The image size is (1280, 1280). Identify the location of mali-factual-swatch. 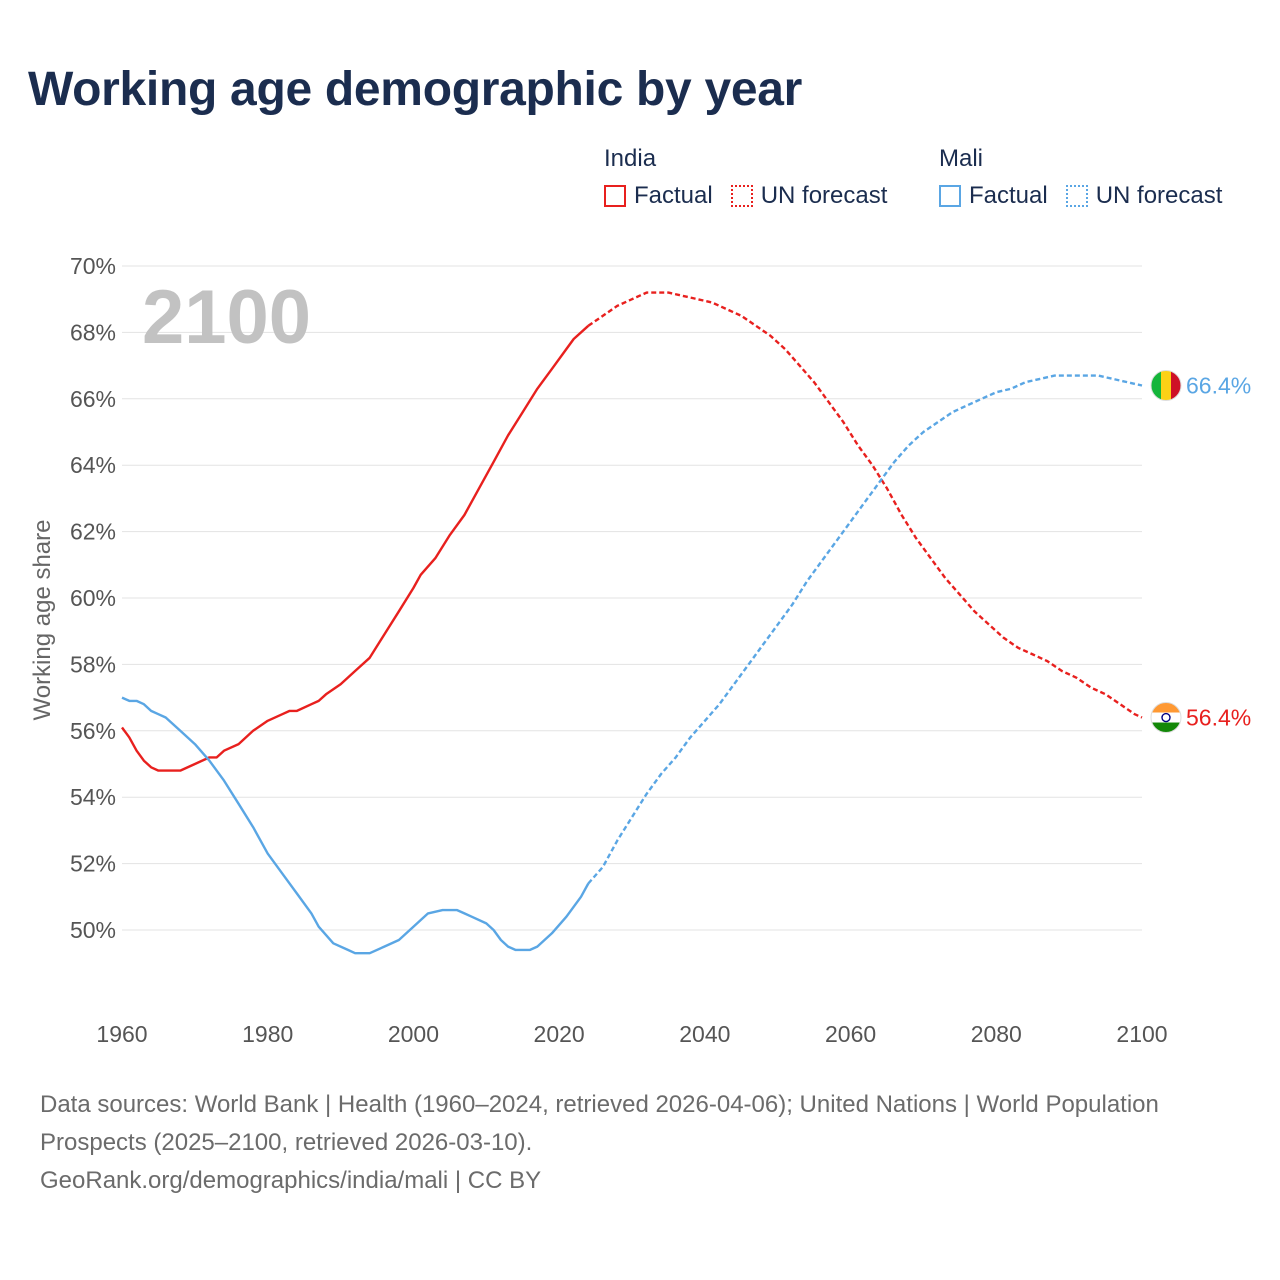
(950, 196).